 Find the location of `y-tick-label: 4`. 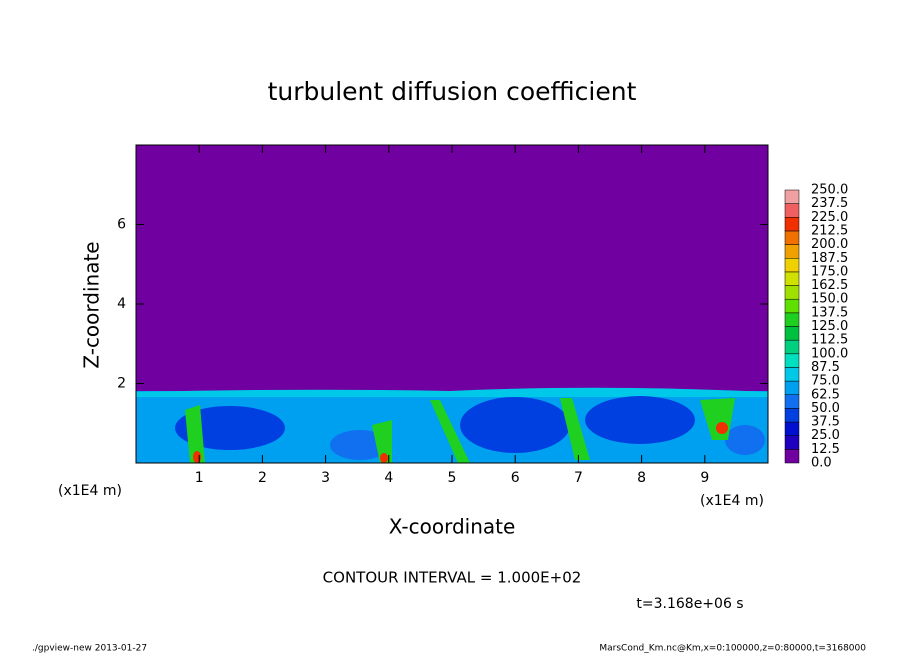

y-tick-label: 4 is located at coordinates (121, 304).